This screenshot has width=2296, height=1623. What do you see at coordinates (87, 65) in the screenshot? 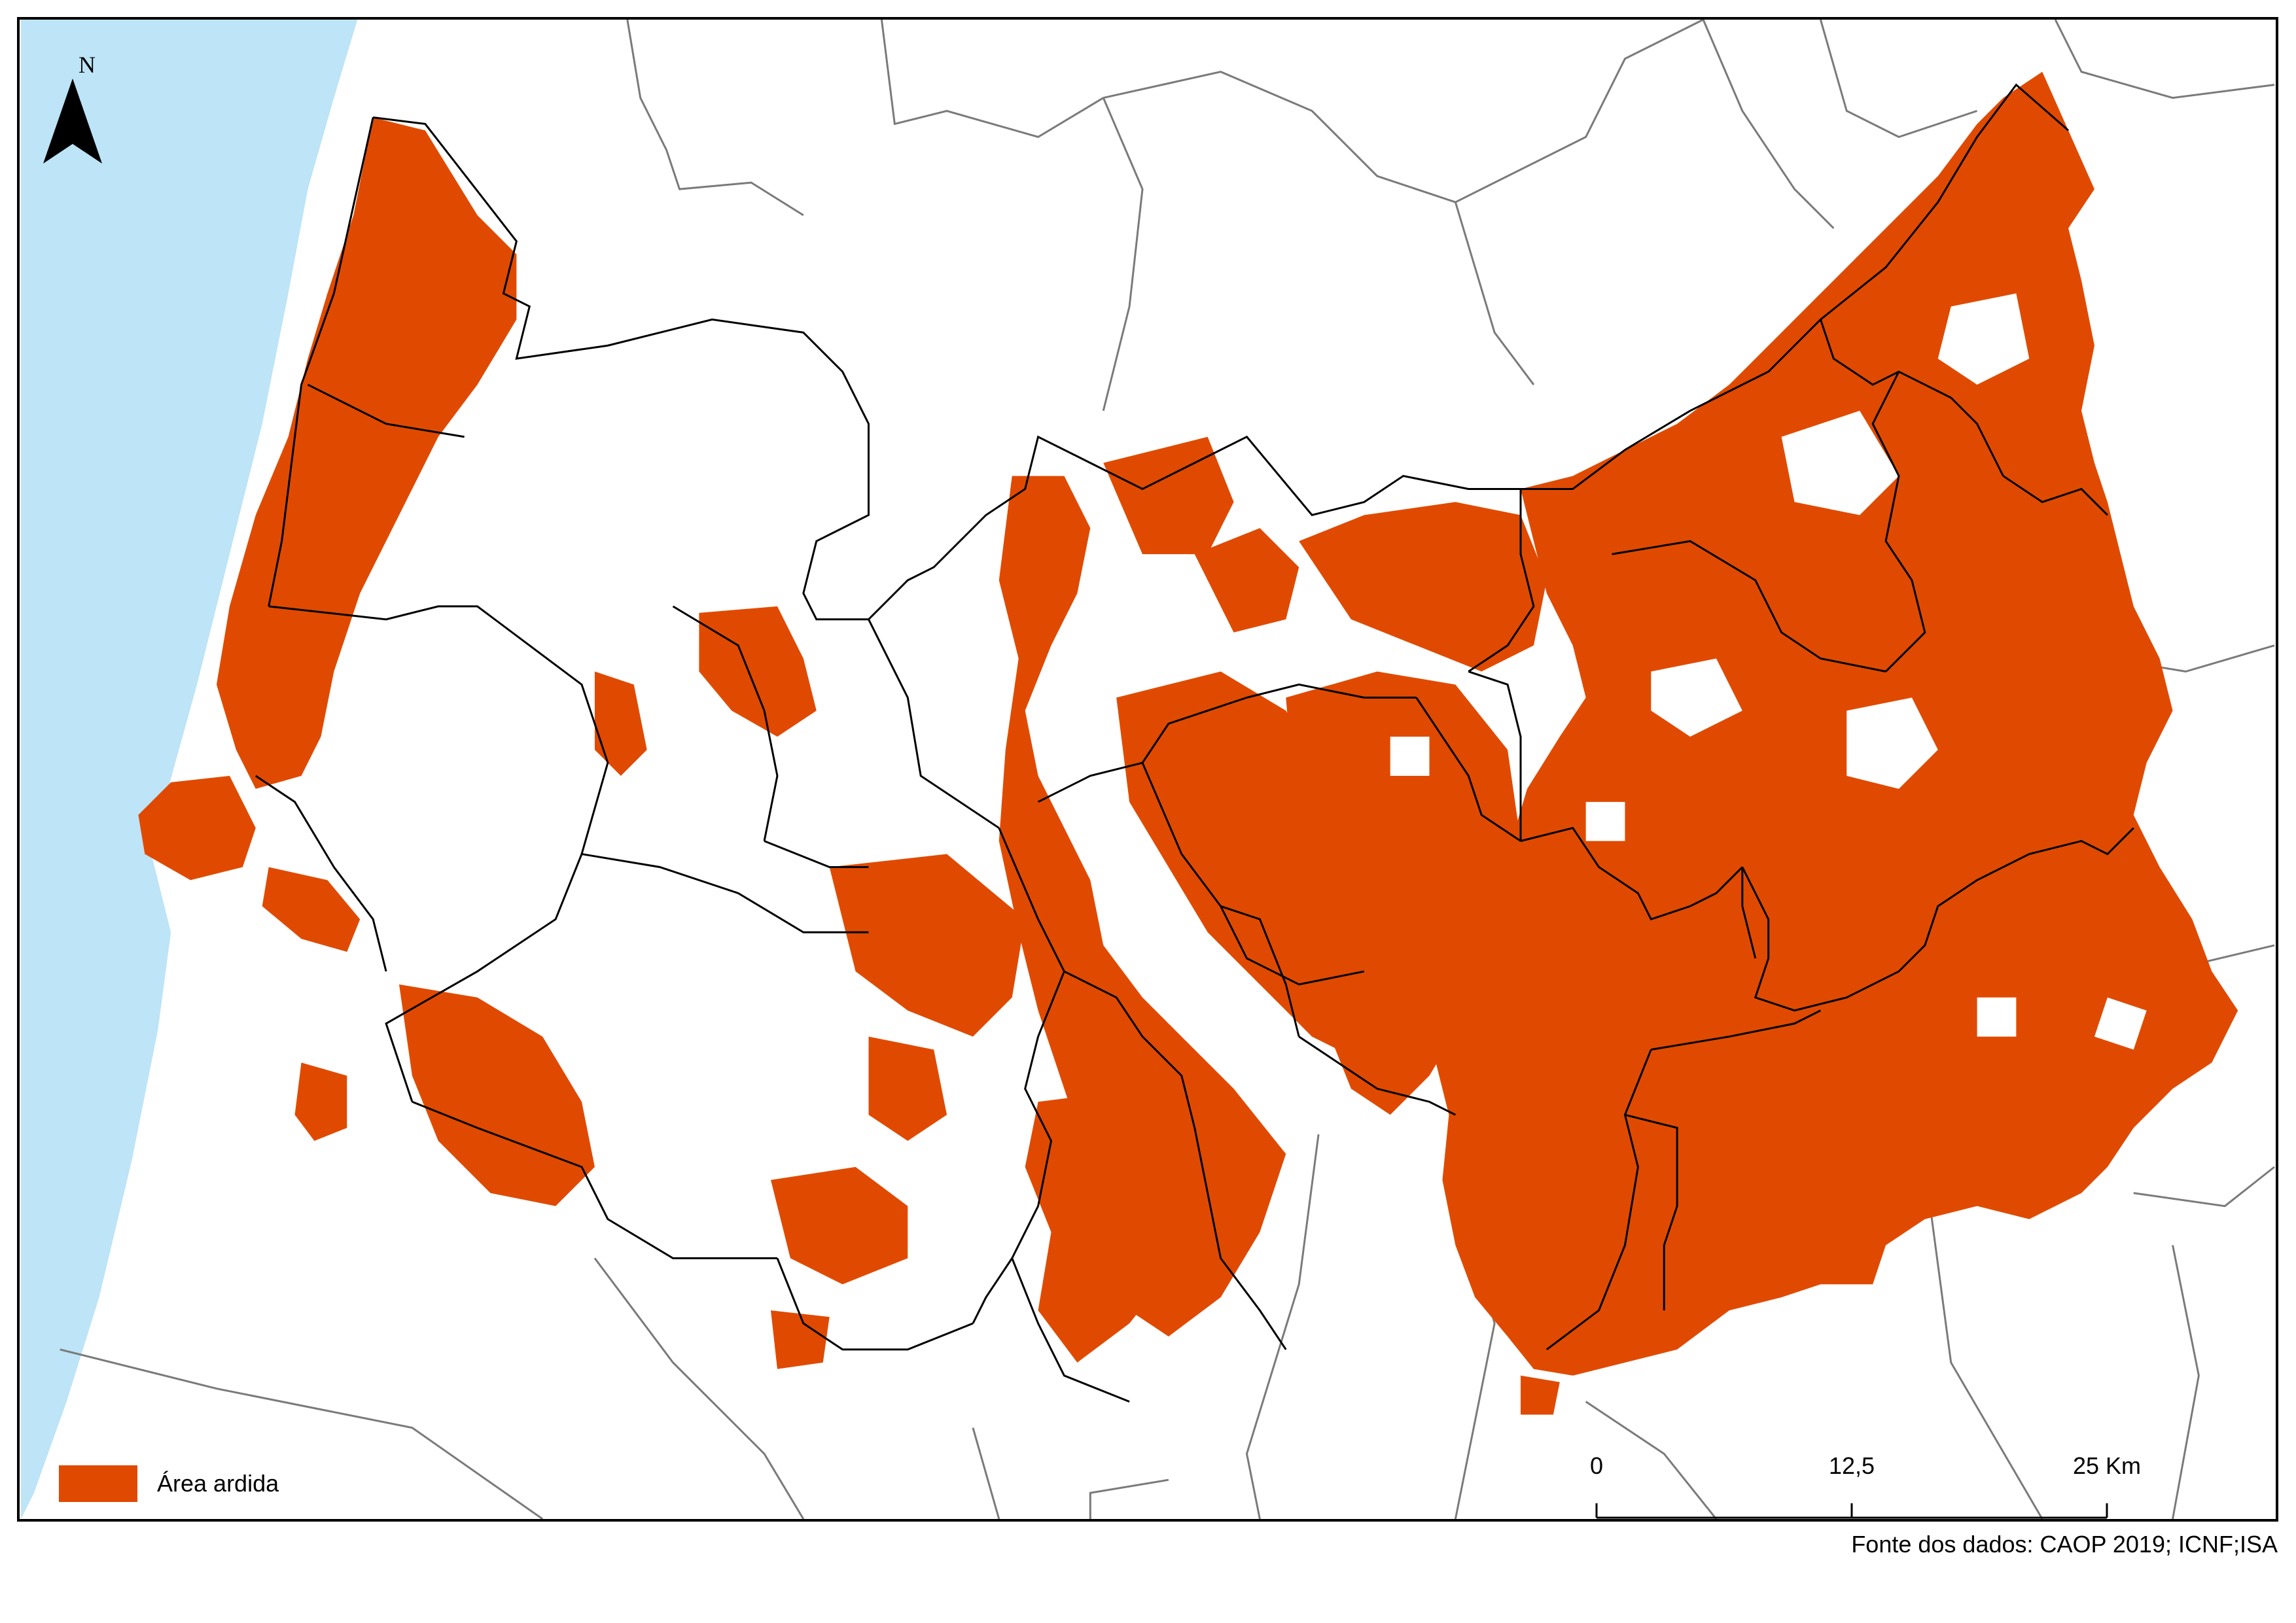
I see `north-label: N` at bounding box center [87, 65].